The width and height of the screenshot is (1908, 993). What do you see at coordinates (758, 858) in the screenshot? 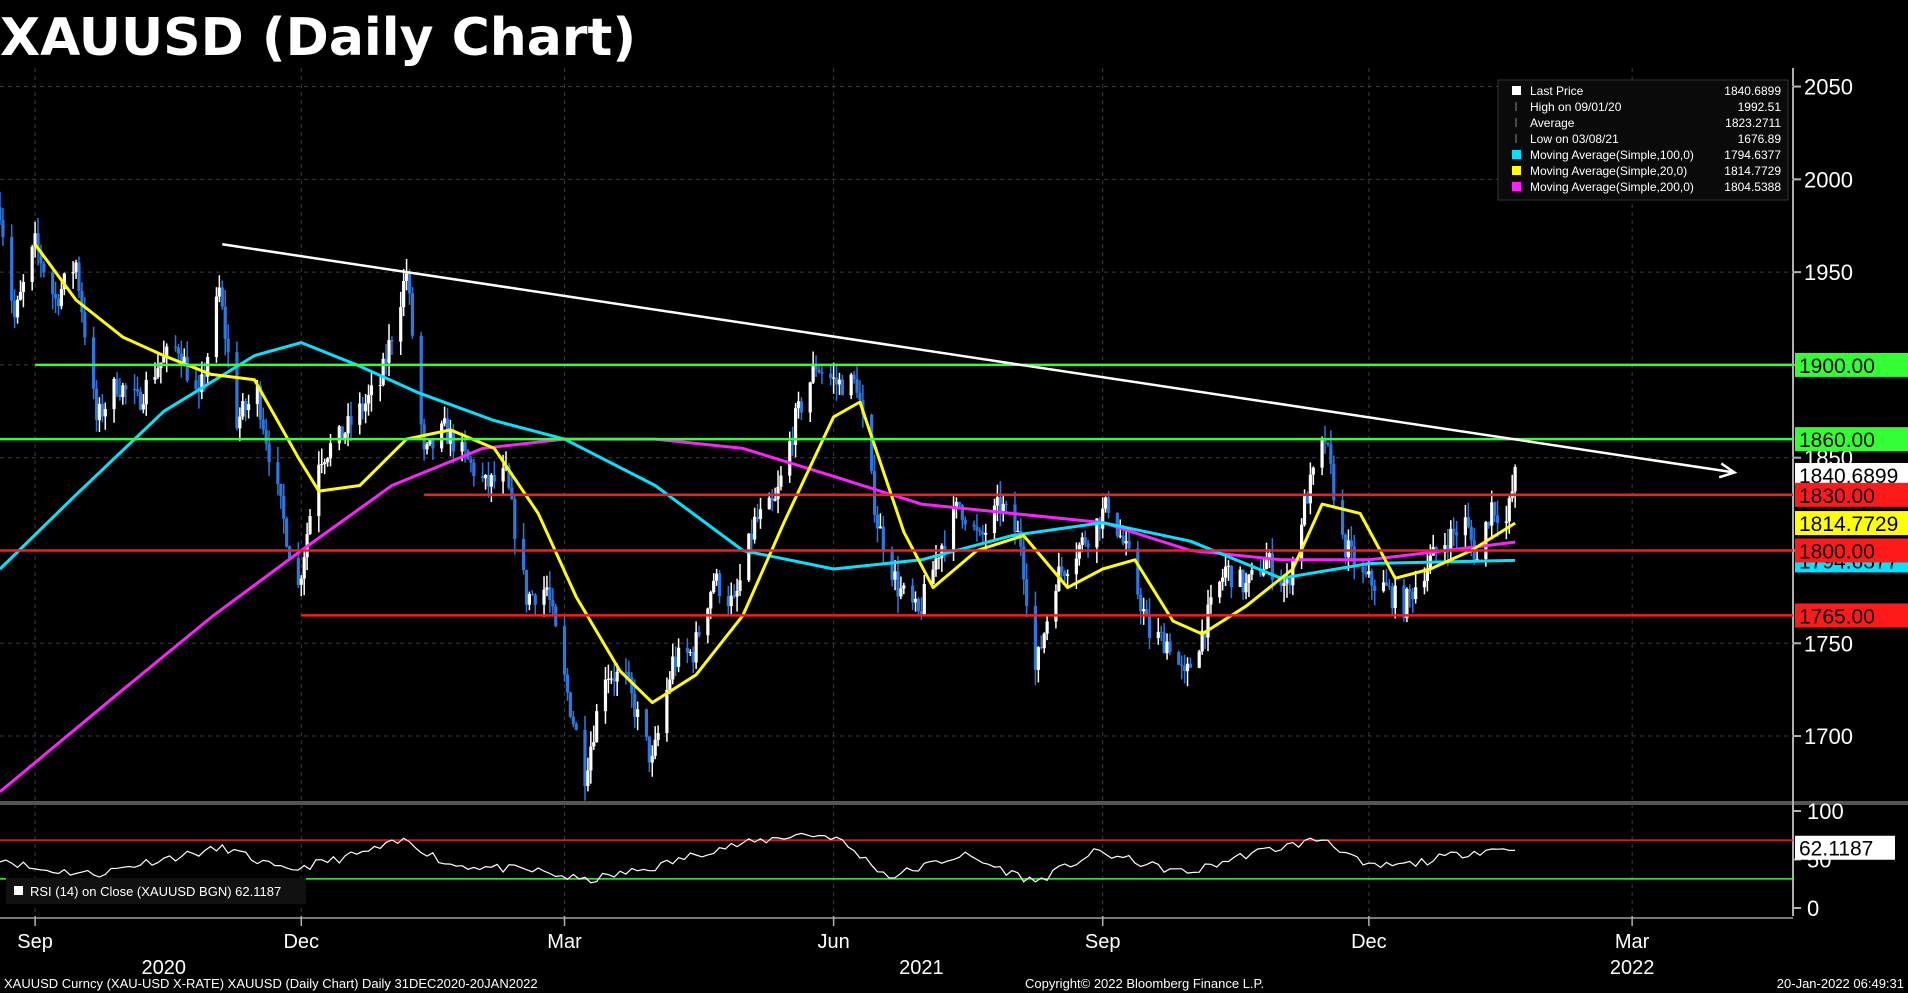
I see `rsi-line` at bounding box center [758, 858].